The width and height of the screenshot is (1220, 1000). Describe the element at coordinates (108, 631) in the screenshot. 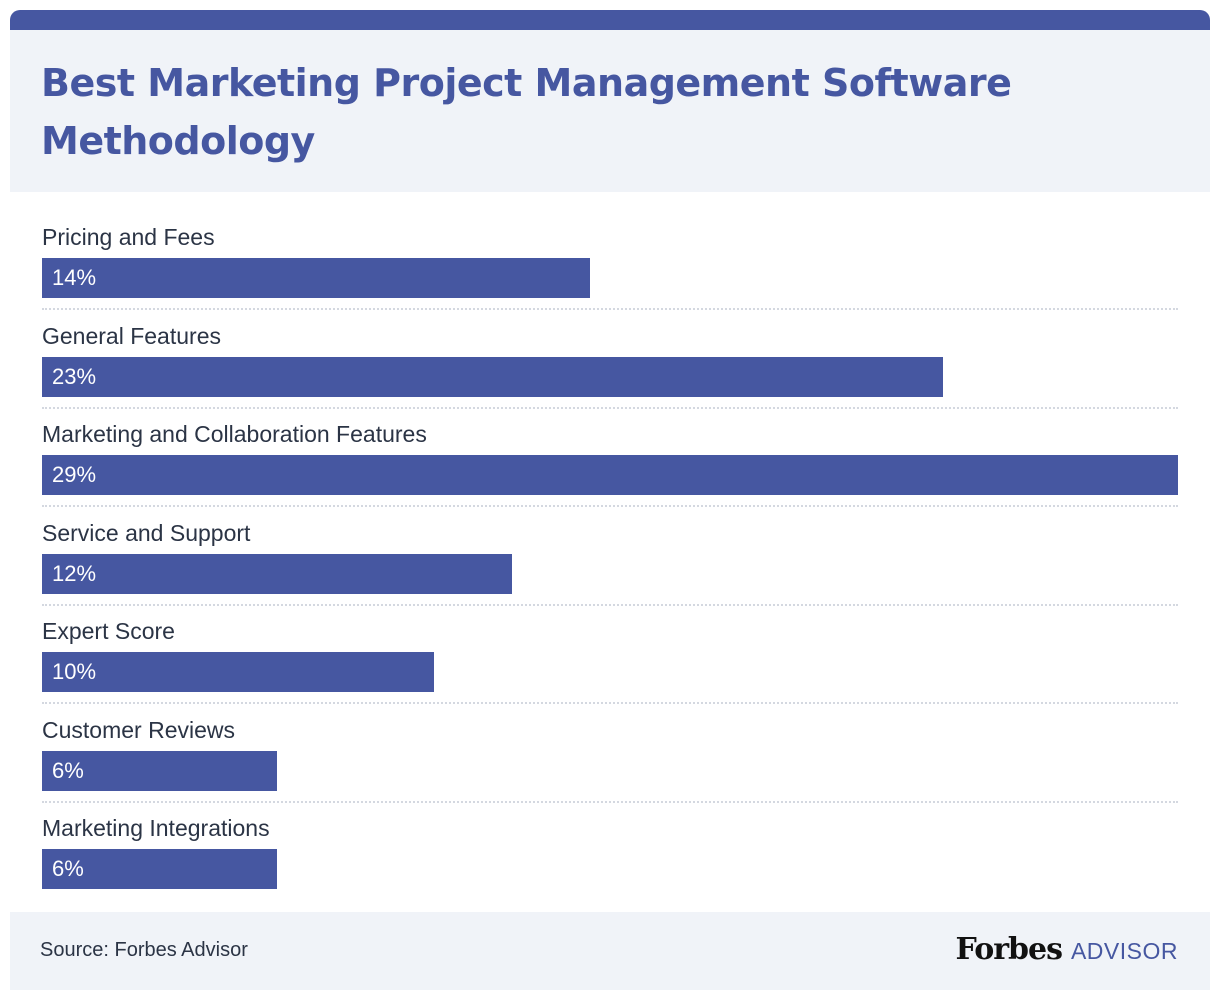

I see `category-label: Expert Score` at that location.